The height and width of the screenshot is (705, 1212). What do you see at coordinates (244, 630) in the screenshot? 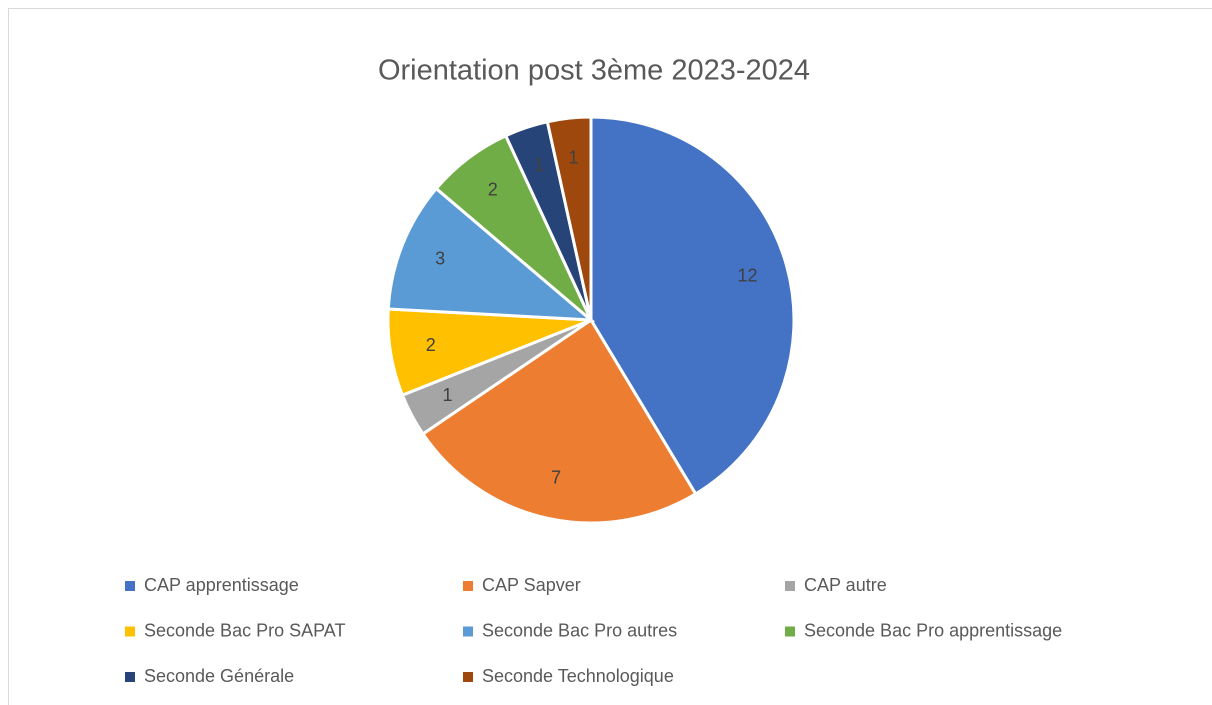
I see `legend-label: Seconde Bac Pro SAPAT` at bounding box center [244, 630].